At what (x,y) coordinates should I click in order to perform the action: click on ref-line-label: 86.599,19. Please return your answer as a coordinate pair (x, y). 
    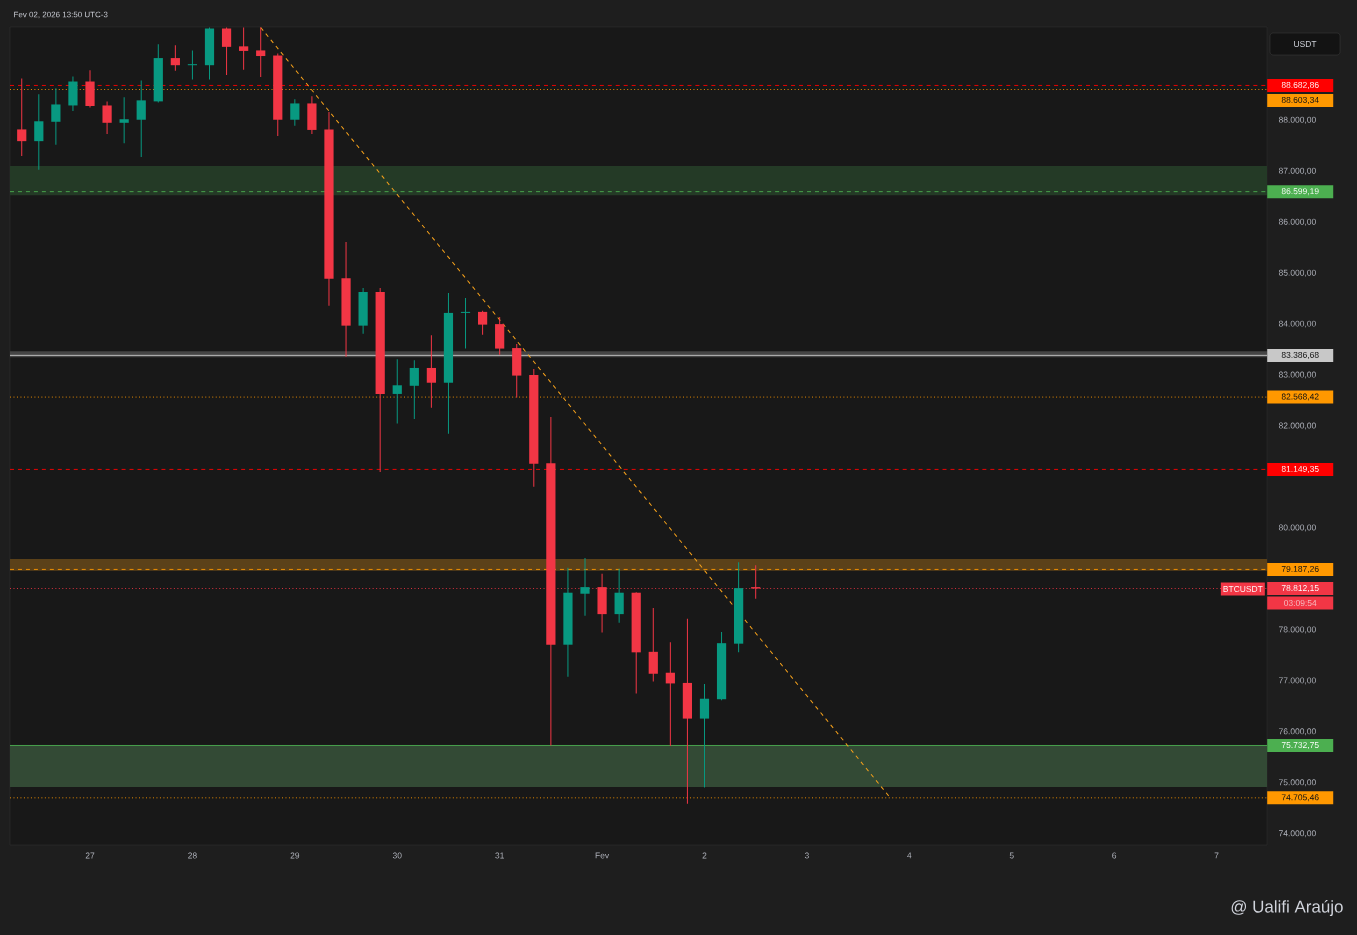
    Looking at the image, I should click on (1300, 192).